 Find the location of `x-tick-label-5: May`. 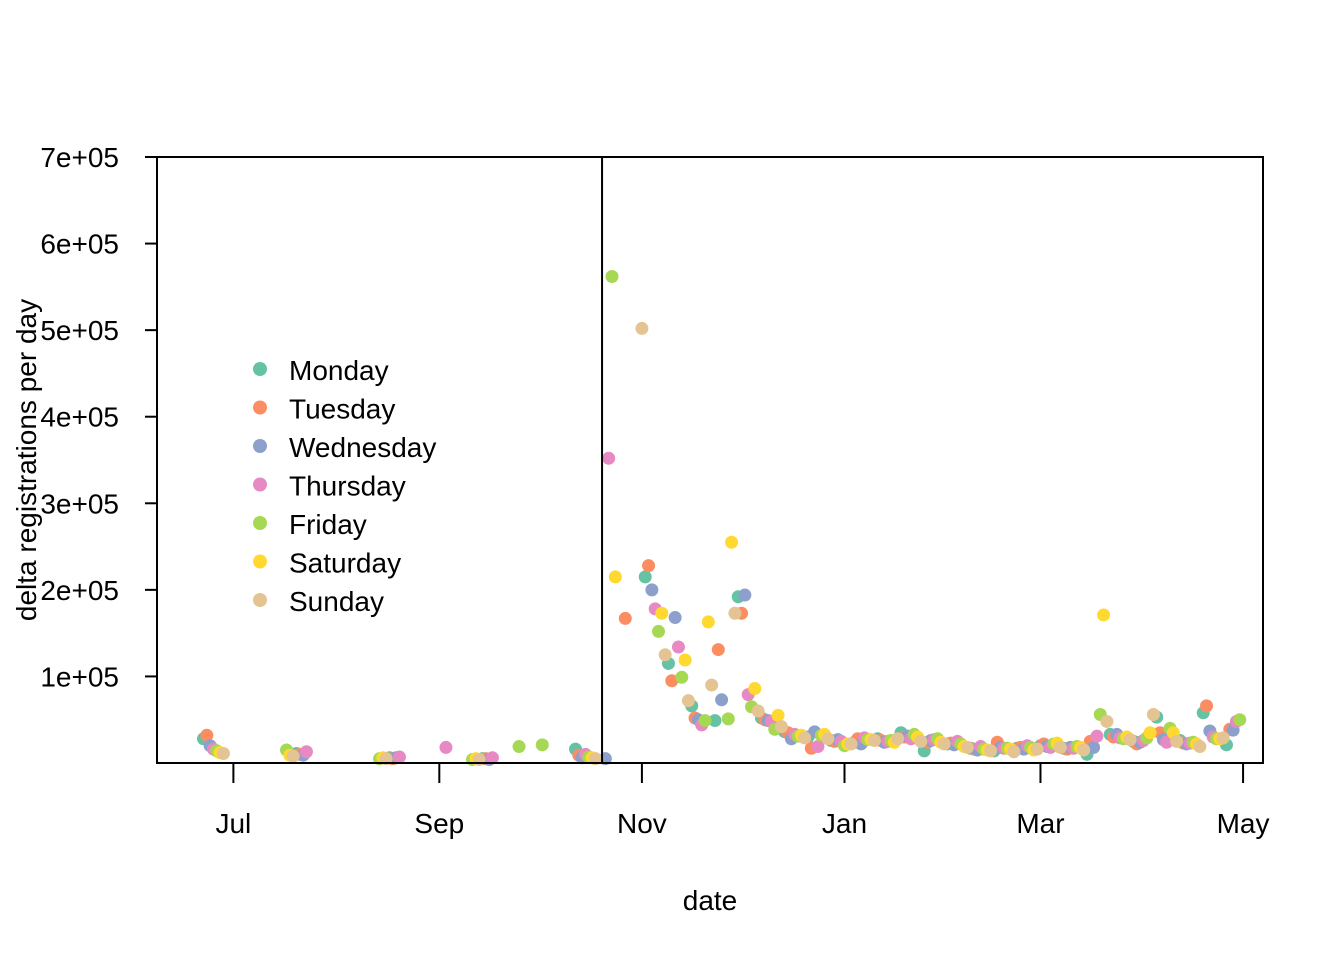

x-tick-label-5: May is located at coordinates (1243, 823).